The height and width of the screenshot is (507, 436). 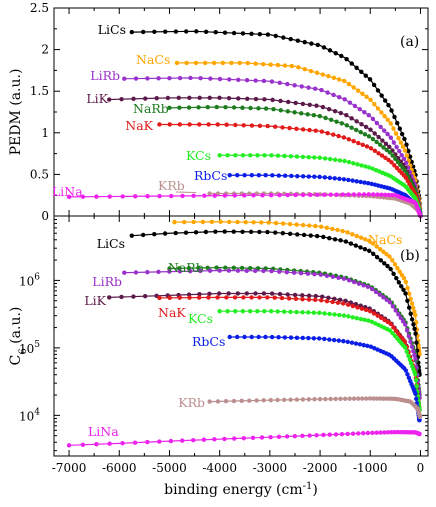 What do you see at coordinates (112, 29) in the screenshot?
I see `series-label-lics: LiCs` at bounding box center [112, 29].